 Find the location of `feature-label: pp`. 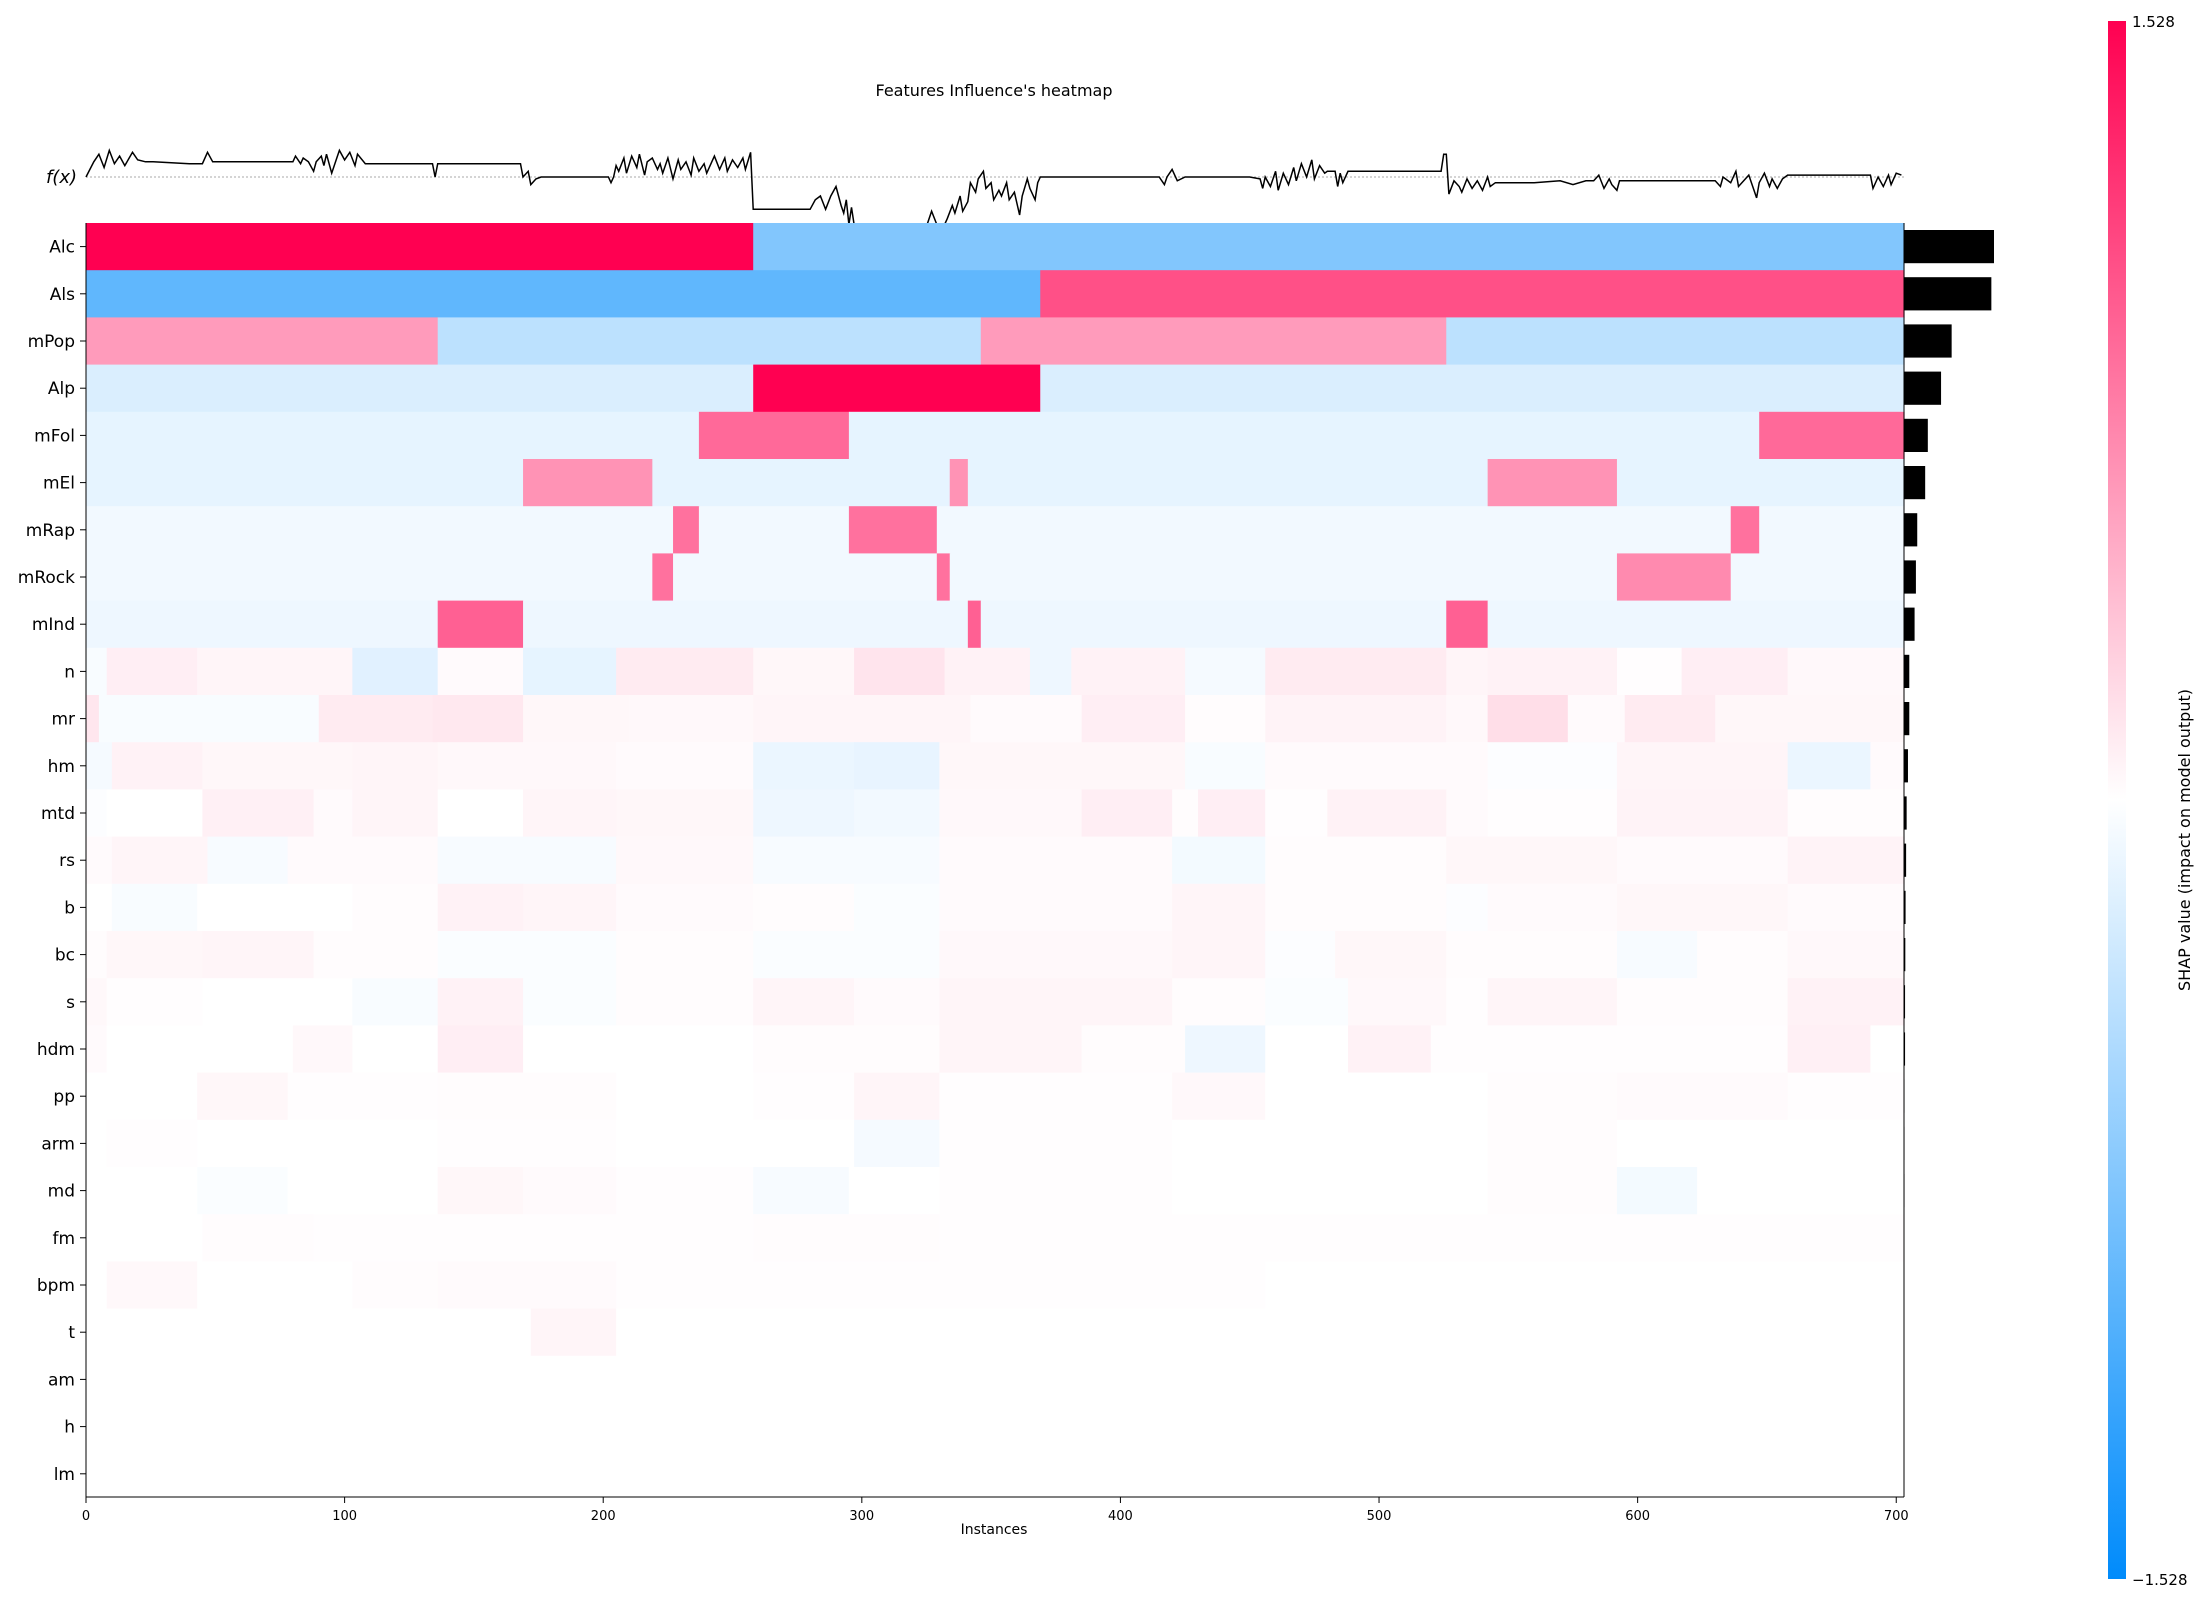

feature-label: pp is located at coordinates (64, 1097).